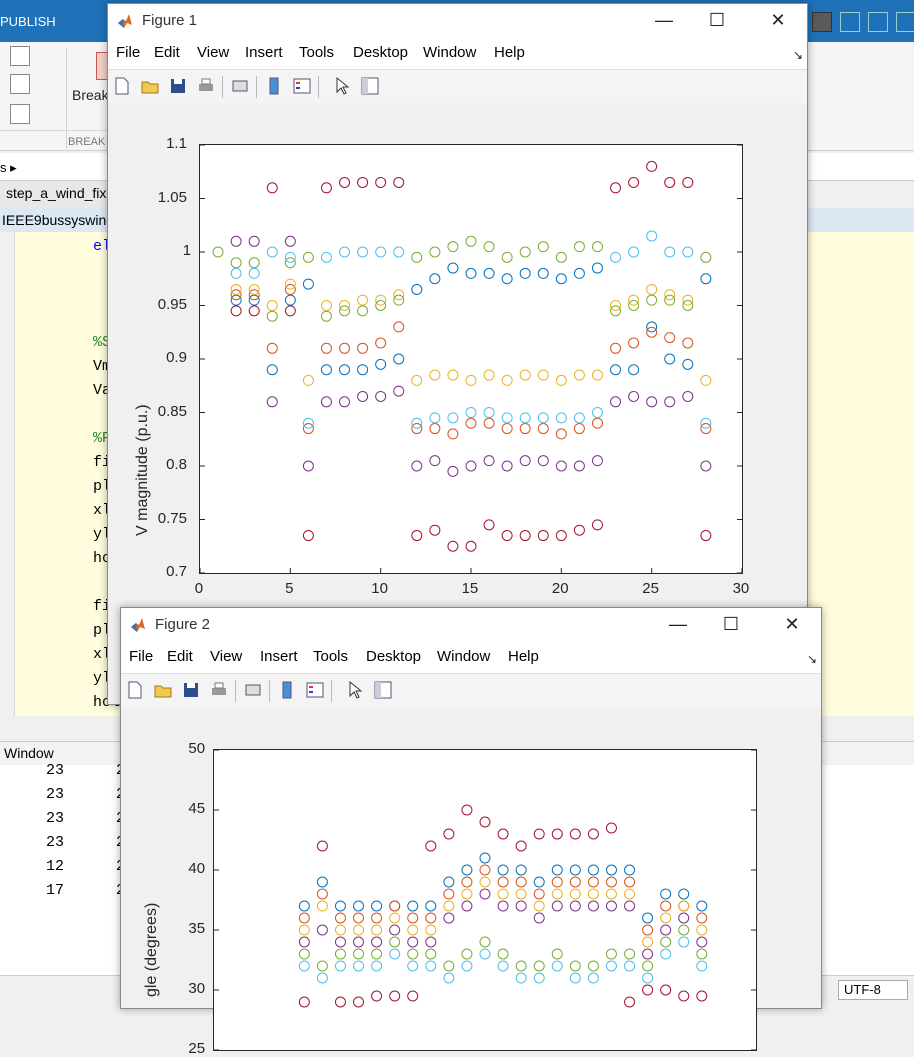 The width and height of the screenshot is (914, 1057). What do you see at coordinates (8, 167) in the screenshot?
I see `breadcrumb: s ▸` at bounding box center [8, 167].